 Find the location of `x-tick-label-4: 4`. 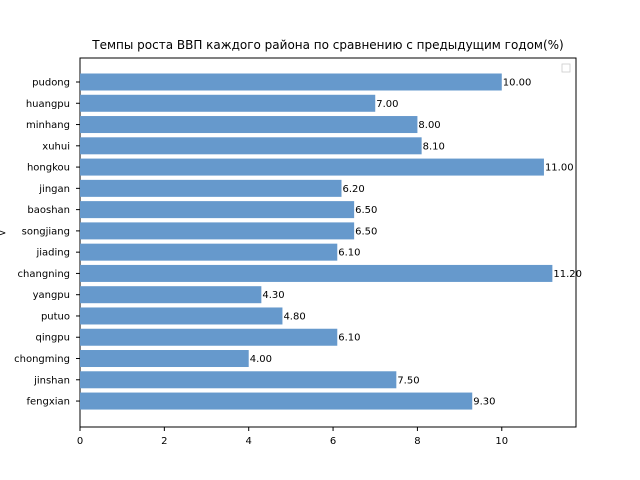

x-tick-label-4: 4 is located at coordinates (249, 441).